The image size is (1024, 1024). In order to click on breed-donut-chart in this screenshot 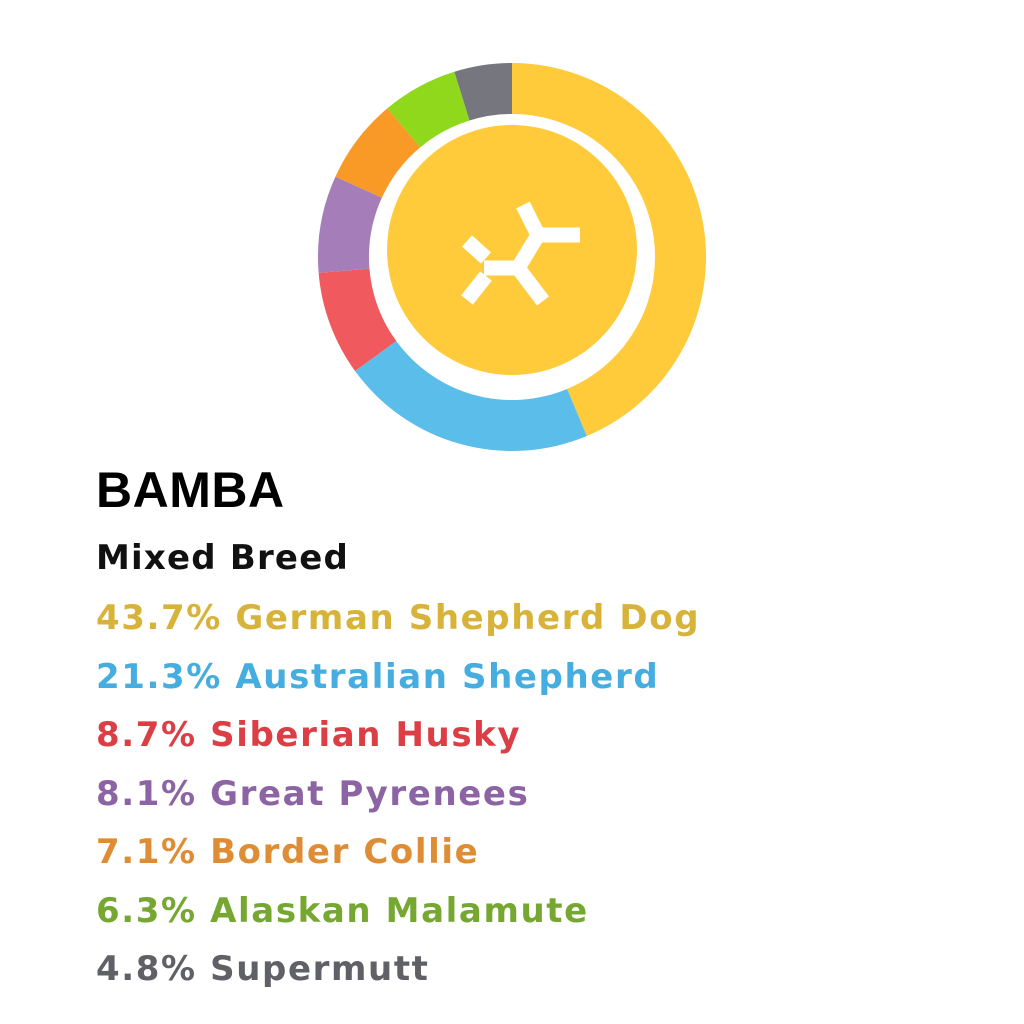, I will do `click(512, 257)`.